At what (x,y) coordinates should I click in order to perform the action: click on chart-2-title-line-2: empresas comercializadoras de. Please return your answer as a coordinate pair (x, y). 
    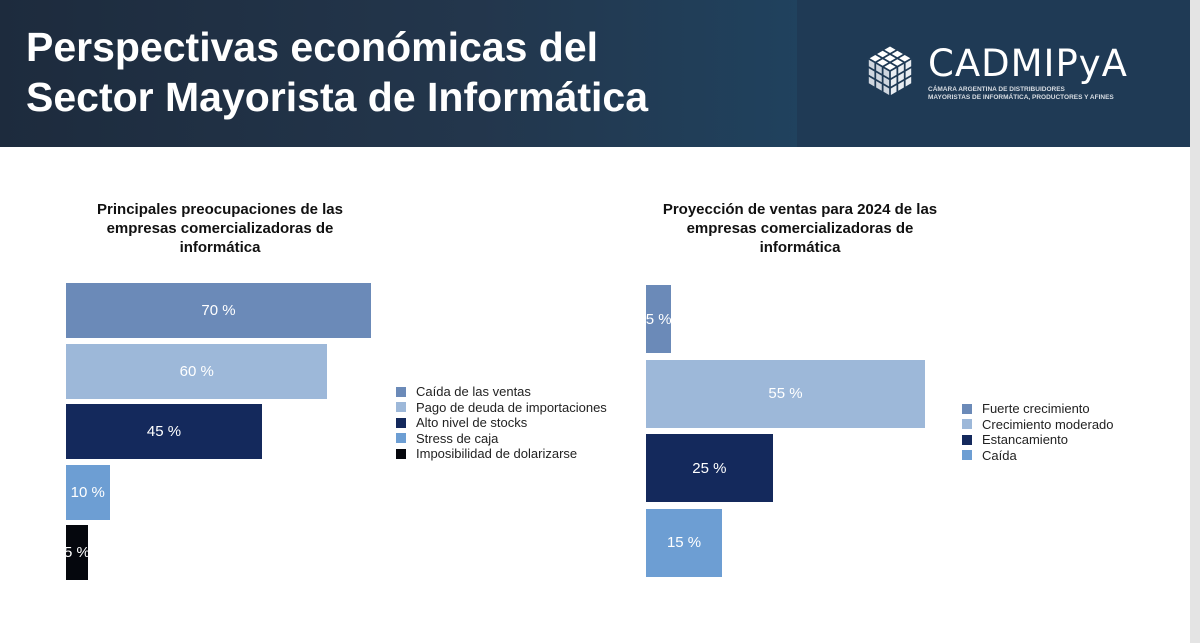
    Looking at the image, I should click on (800, 228).